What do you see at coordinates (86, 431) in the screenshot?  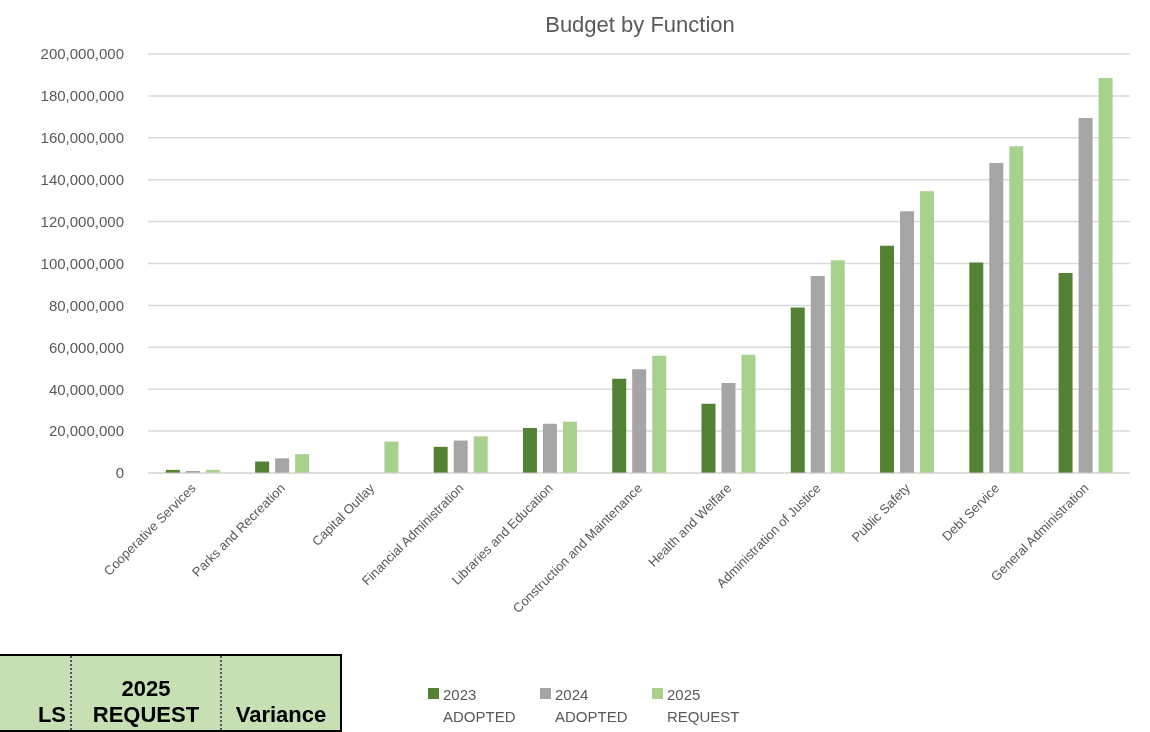 I see `y-tick-label: 20,000,000` at bounding box center [86, 431].